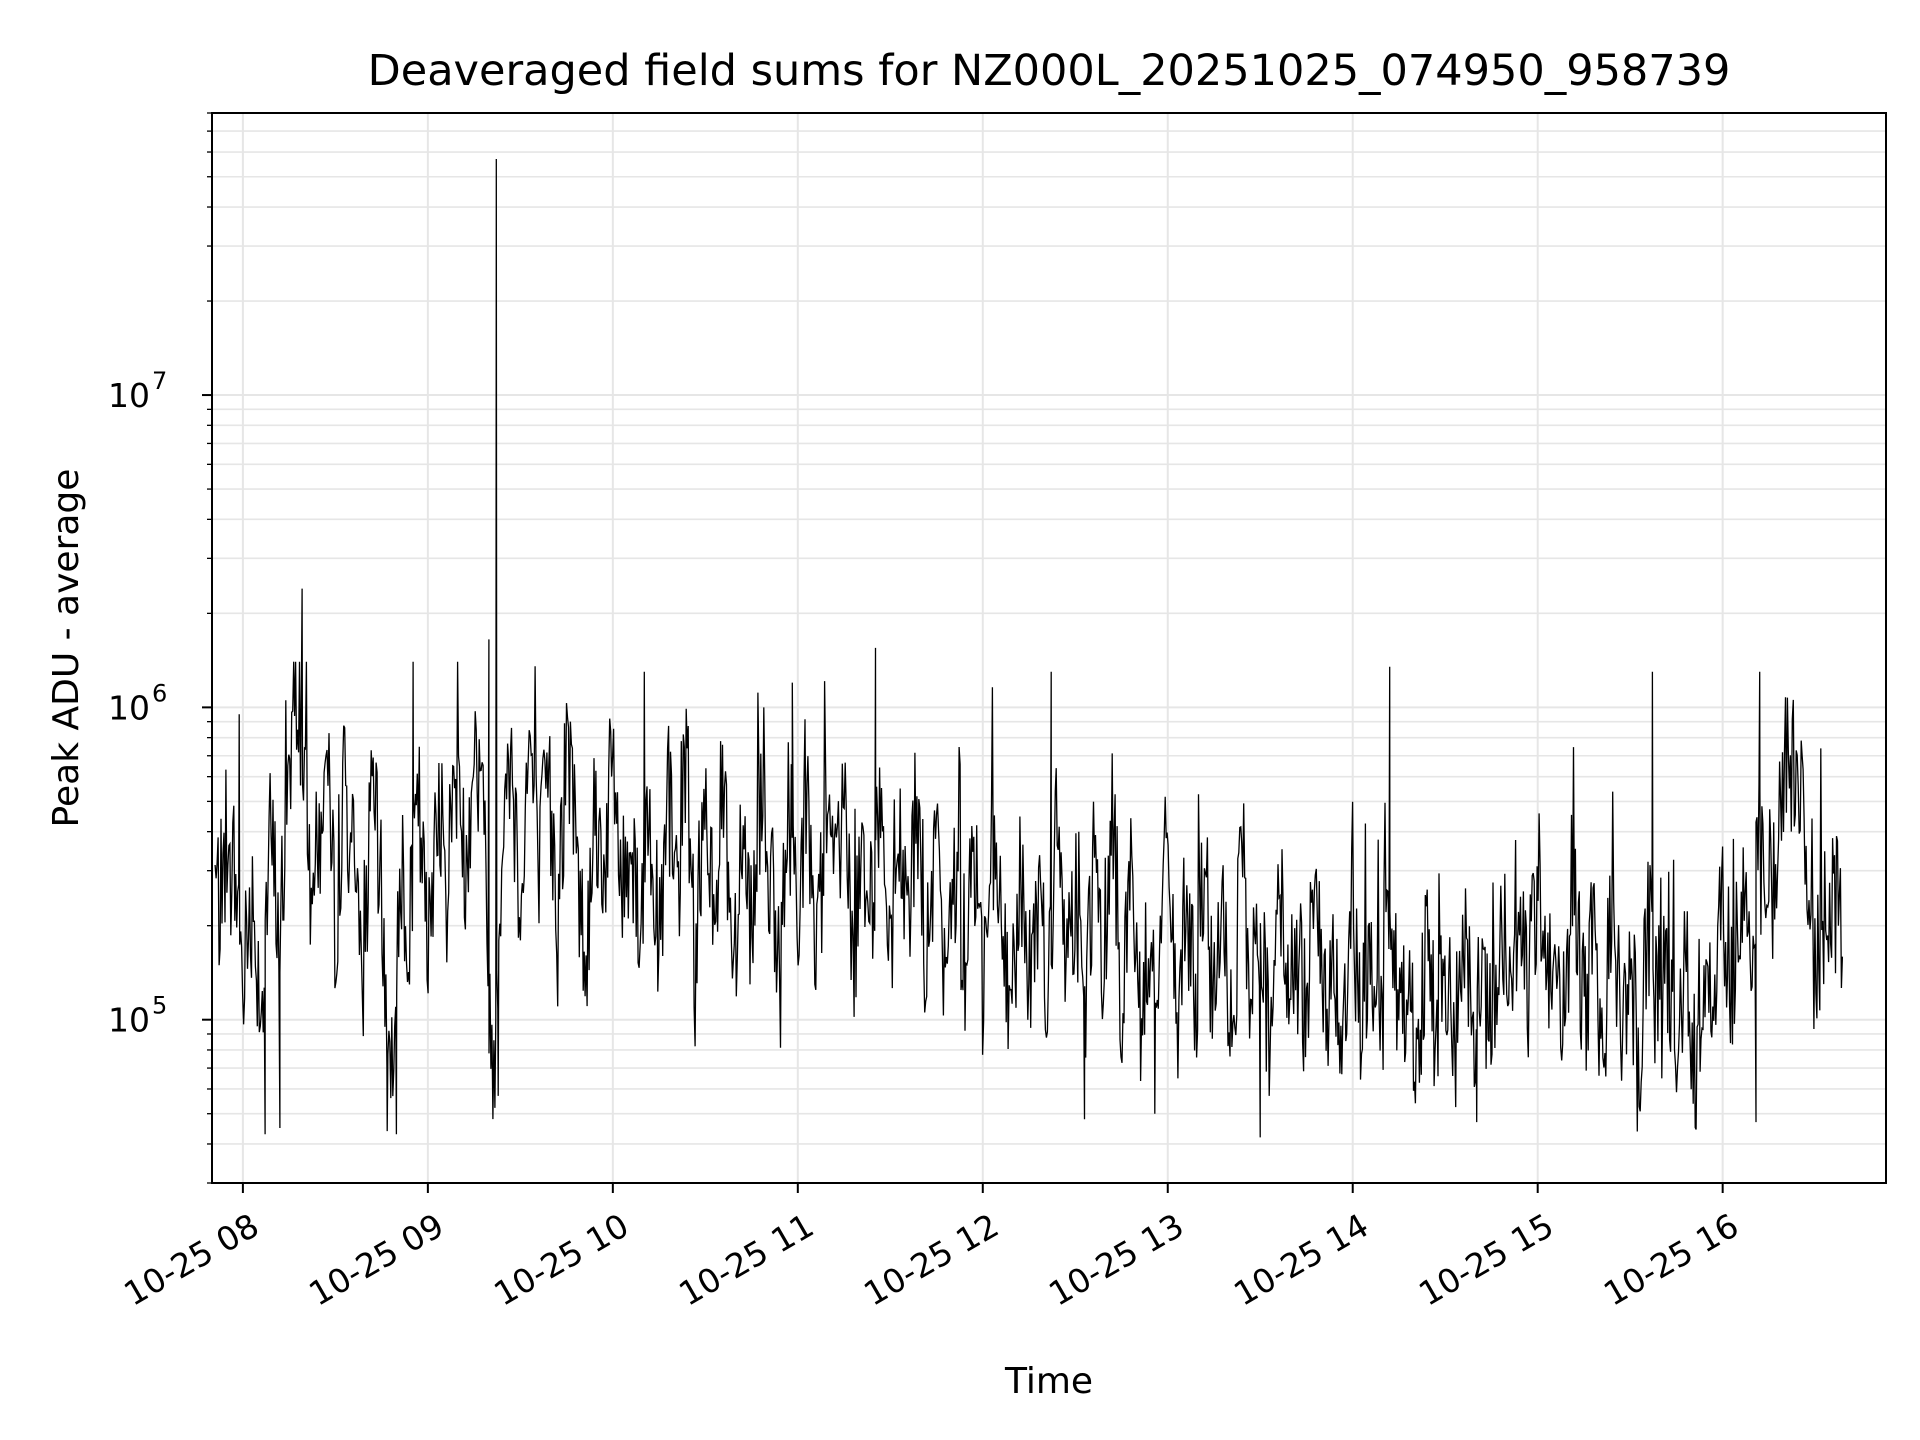 This screenshot has width=1920, height=1440. Describe the element at coordinates (159, 381) in the screenshot. I see `y-tick-exponent: 7` at that location.